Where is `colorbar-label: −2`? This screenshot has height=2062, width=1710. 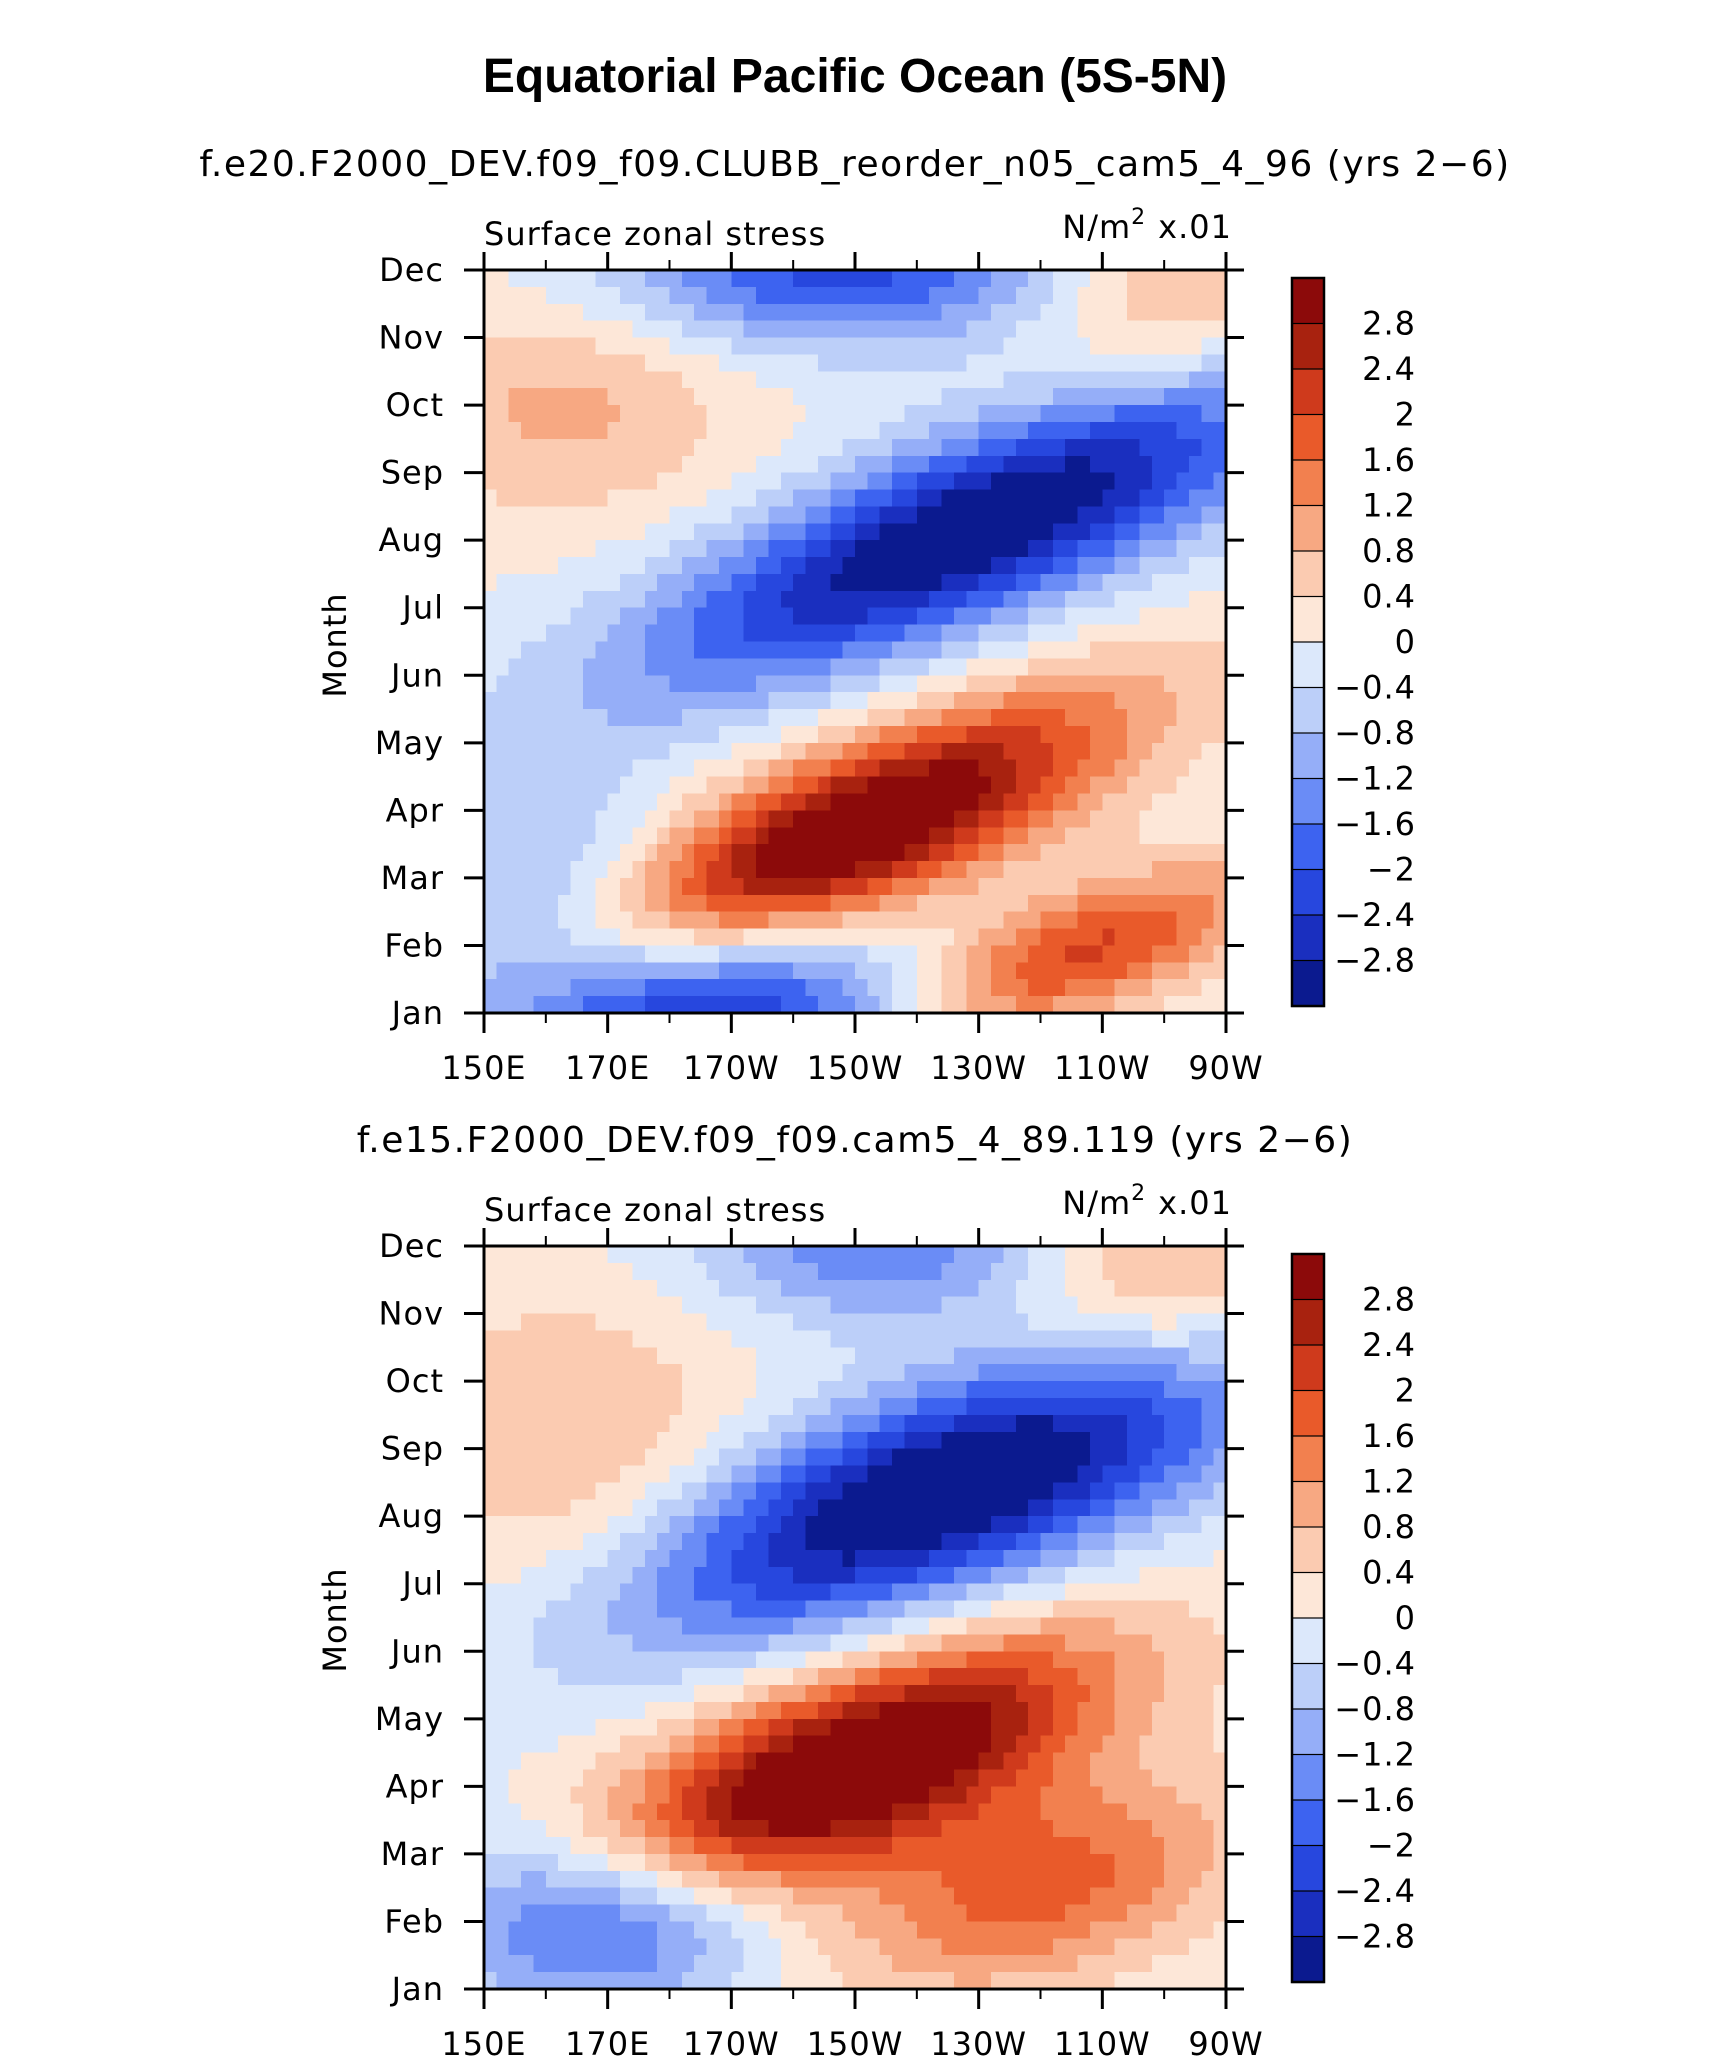 colorbar-label: −2 is located at coordinates (1391, 870).